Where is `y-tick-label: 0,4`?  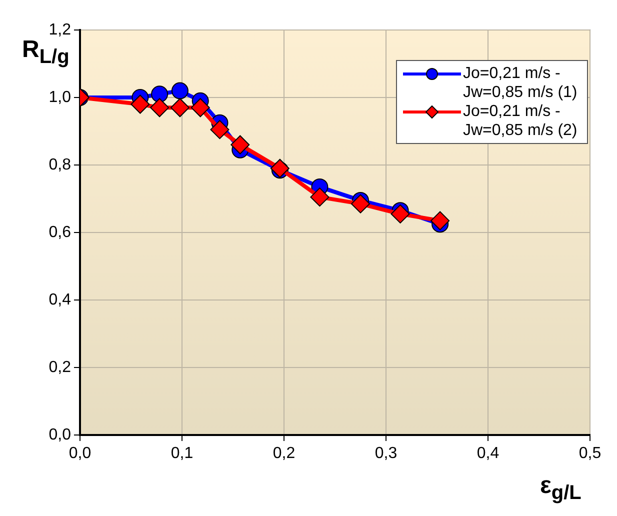 y-tick-label: 0,4 is located at coordinates (60, 299).